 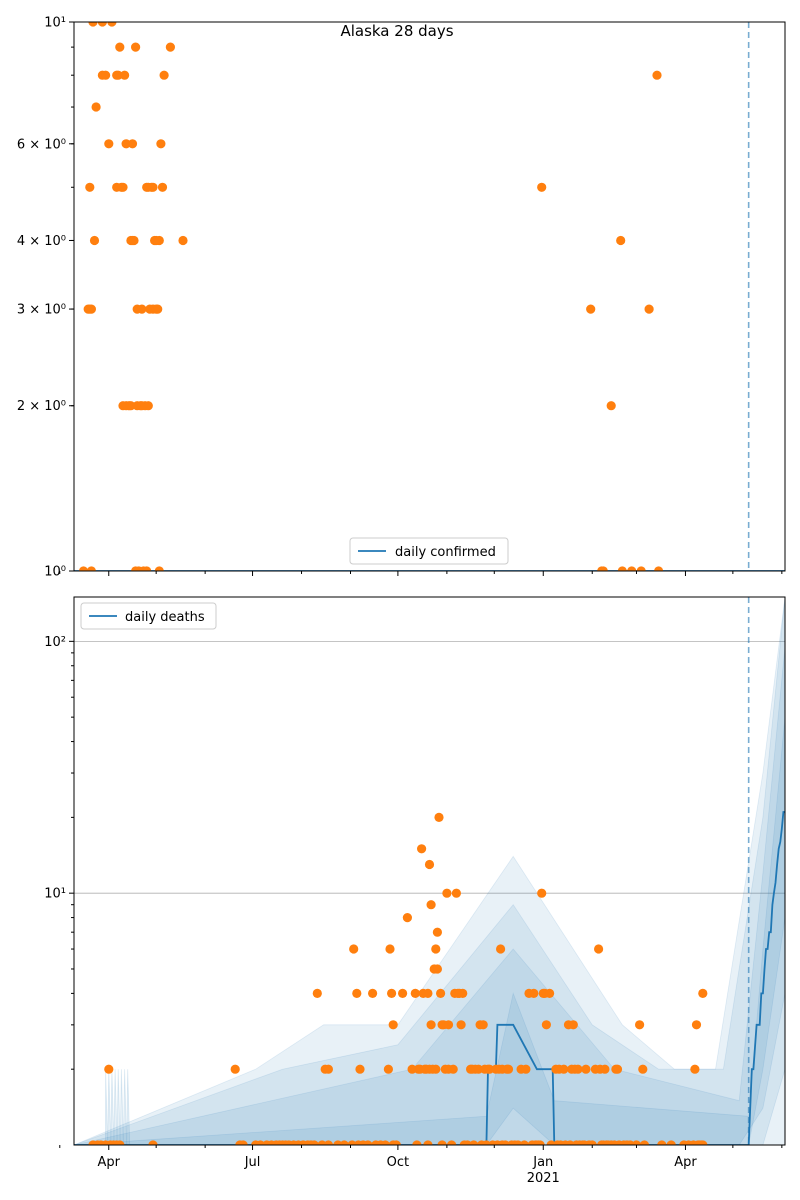 I want to click on x-tick-label: Oct, so click(x=398, y=1162).